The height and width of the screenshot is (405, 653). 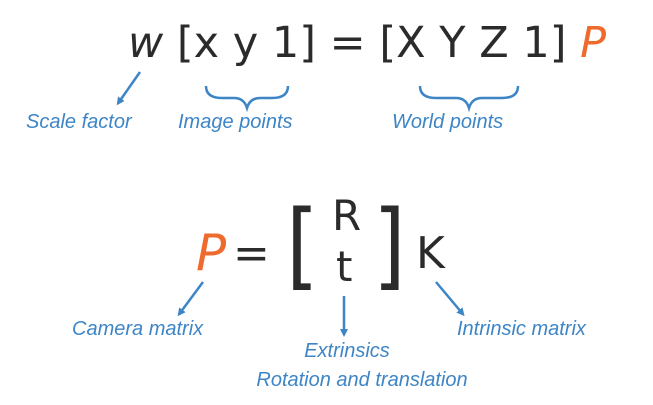 I want to click on scale-symbol: w, so click(x=146, y=43).